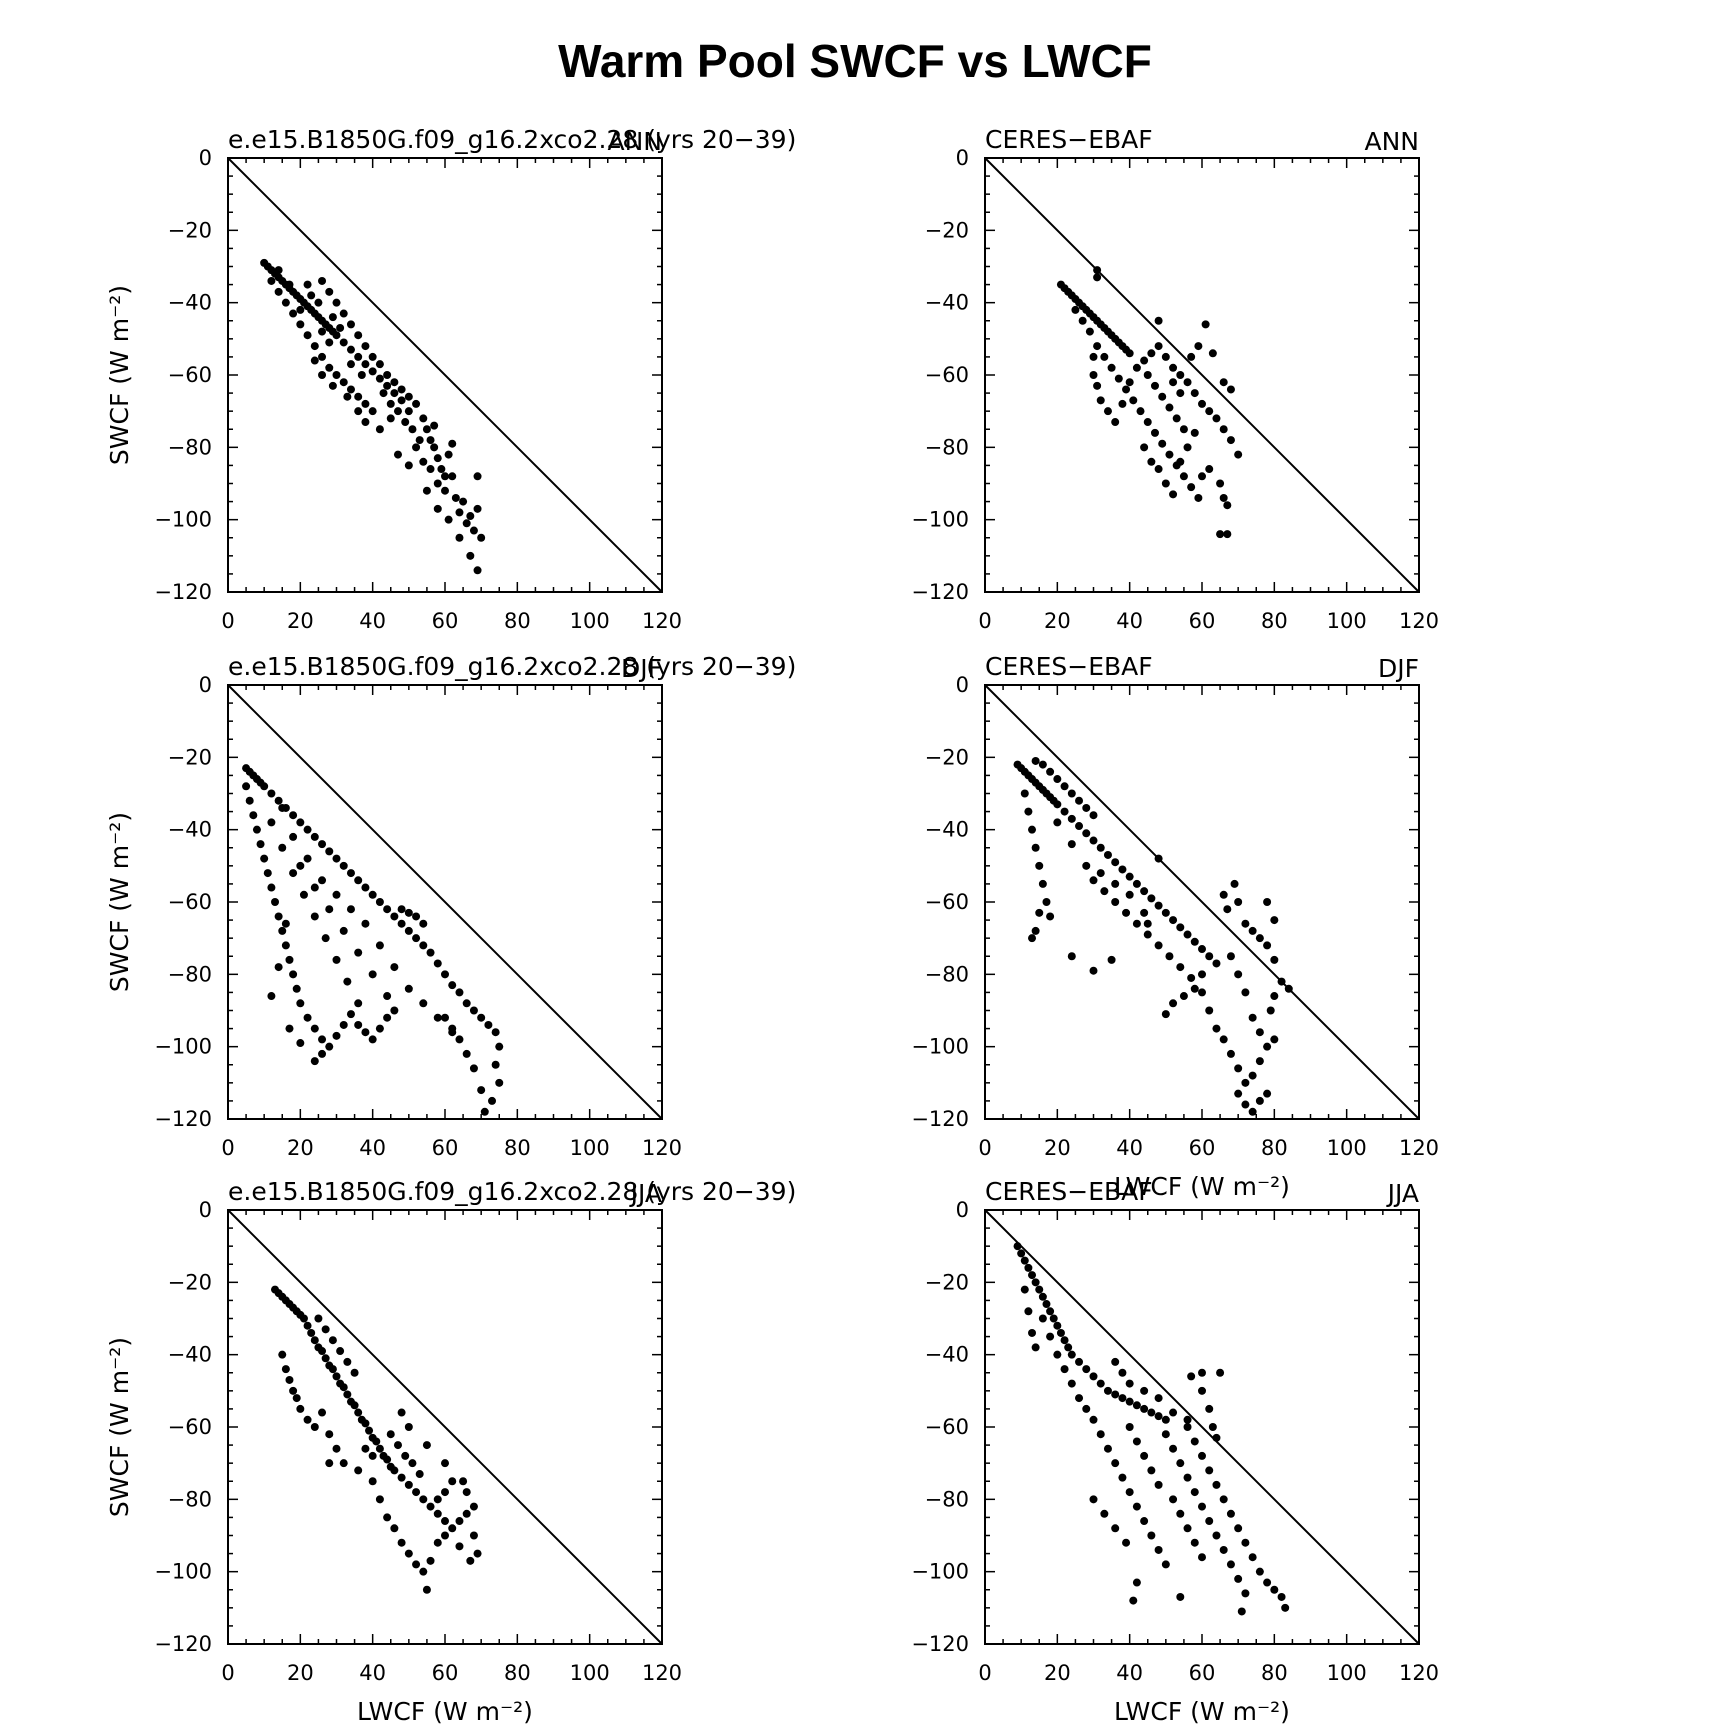 The image size is (1710, 1732). I want to click on x-tick-label: 80, so click(517, 1148).